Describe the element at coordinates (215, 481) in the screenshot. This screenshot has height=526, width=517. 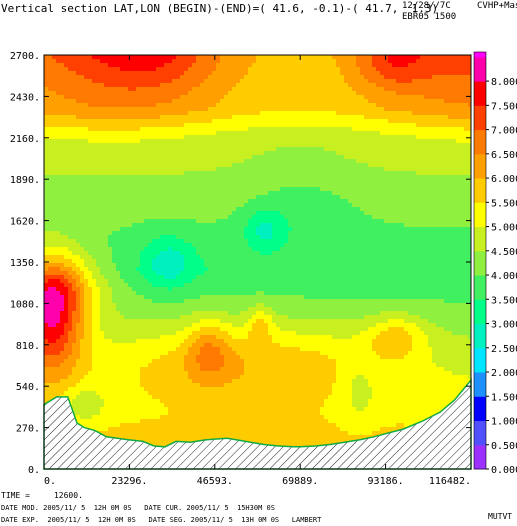
I see `x-tick-label: 46593.` at that location.